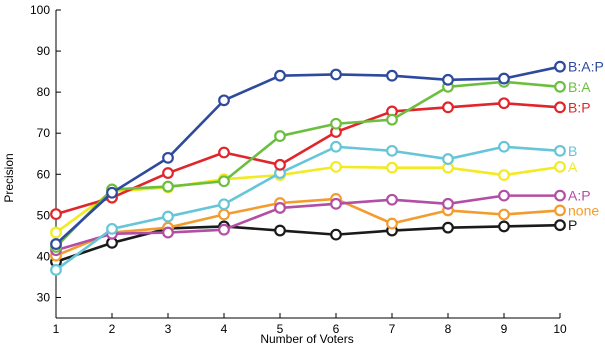 This screenshot has width=605, height=351. Describe the element at coordinates (56, 329) in the screenshot. I see `x-tick-label: 1` at that location.